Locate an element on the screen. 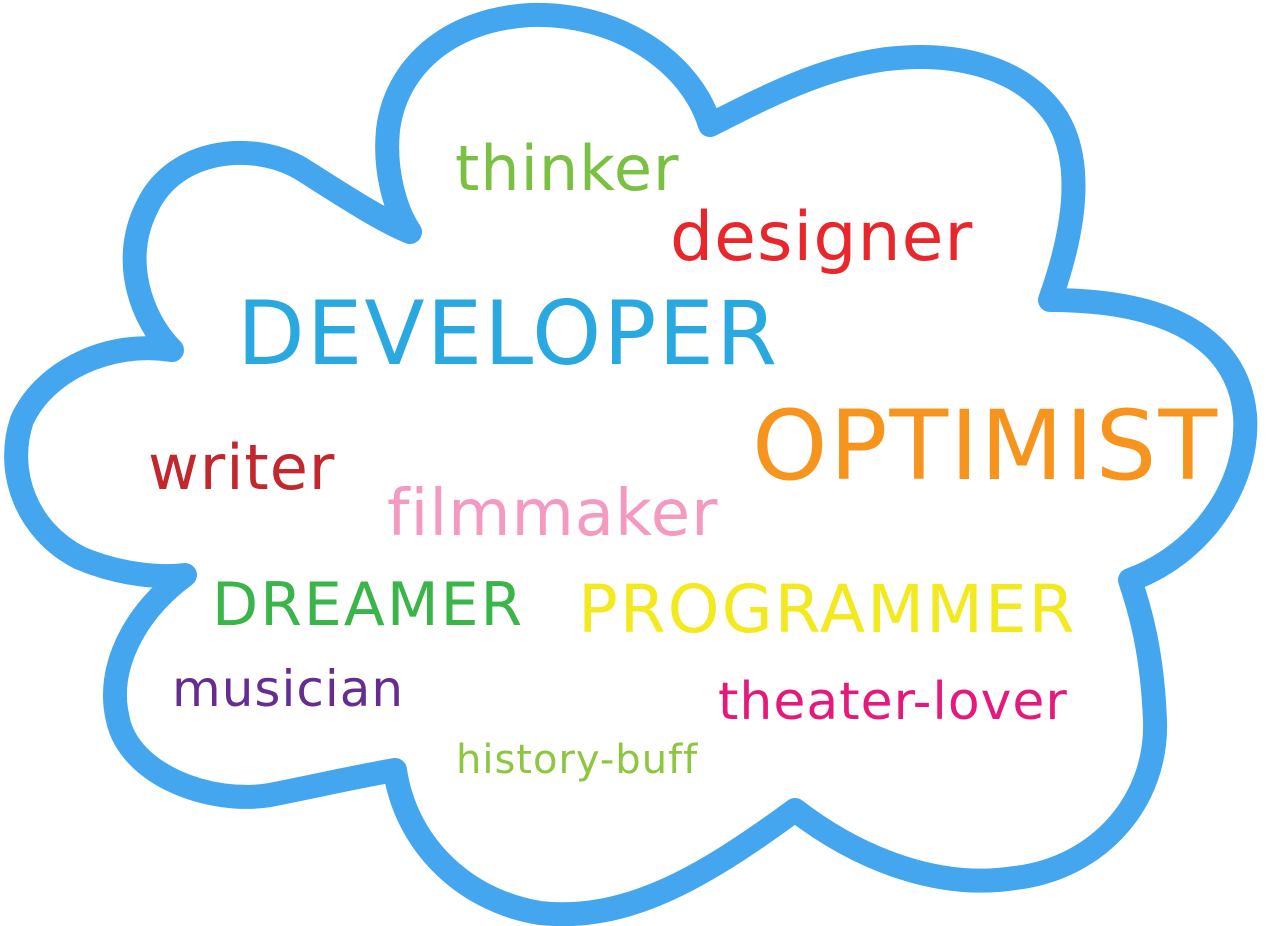  word-filmmaker: filmmaker is located at coordinates (553, 514).